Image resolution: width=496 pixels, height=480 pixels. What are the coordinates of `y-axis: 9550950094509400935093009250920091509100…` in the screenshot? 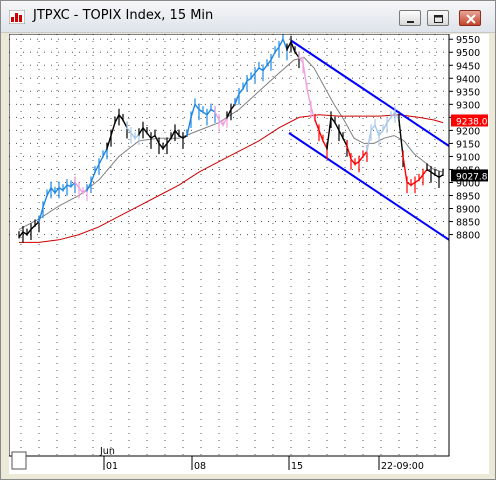 It's located at (468, 138).